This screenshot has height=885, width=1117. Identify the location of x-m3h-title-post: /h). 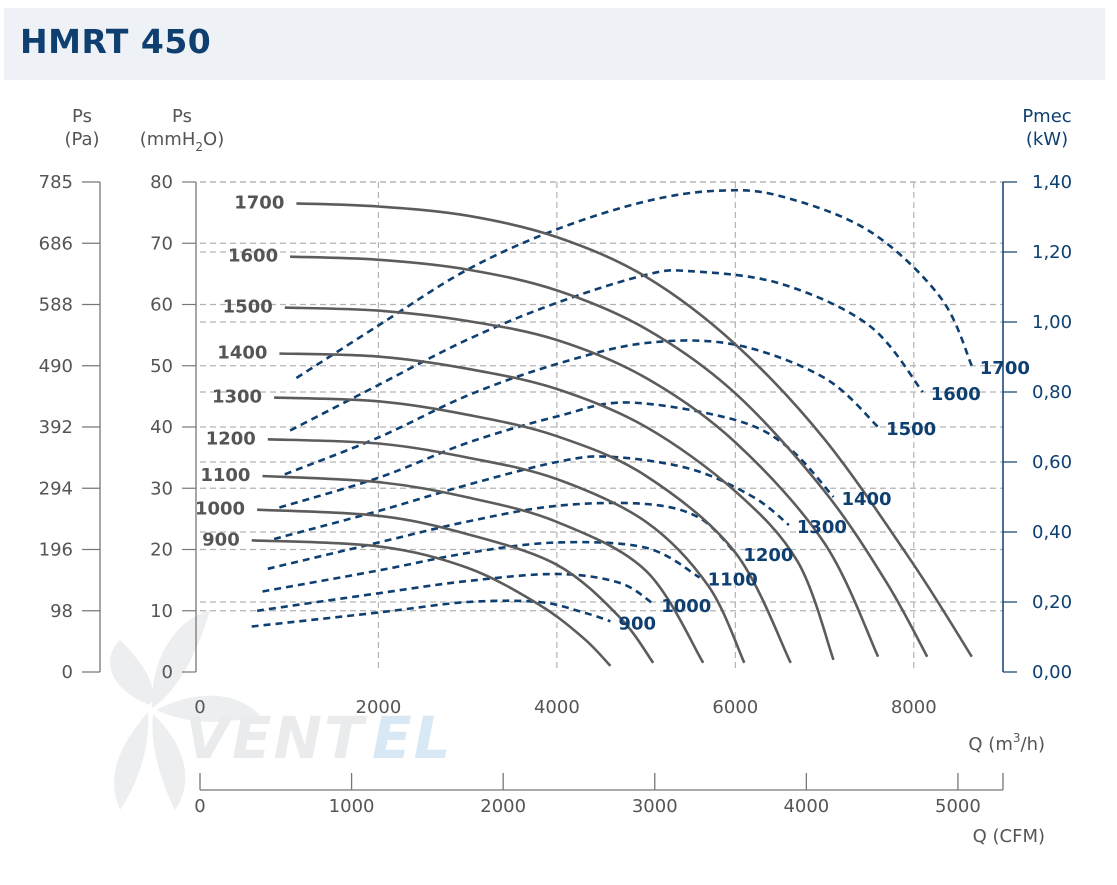
(1033, 744).